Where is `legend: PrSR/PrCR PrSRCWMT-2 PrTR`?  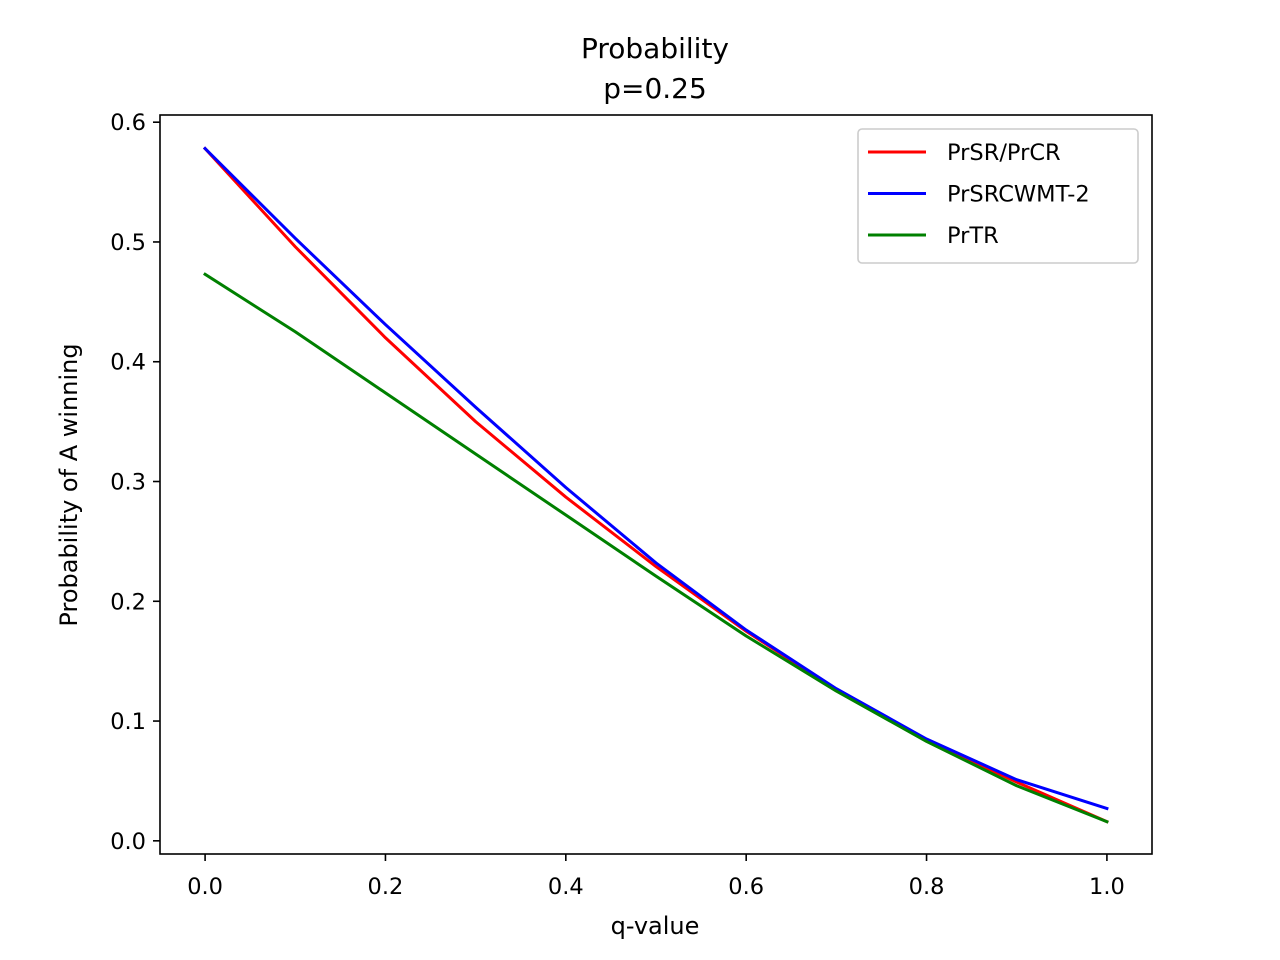 legend: PrSR/PrCR PrSRCWMT-2 PrTR is located at coordinates (998, 196).